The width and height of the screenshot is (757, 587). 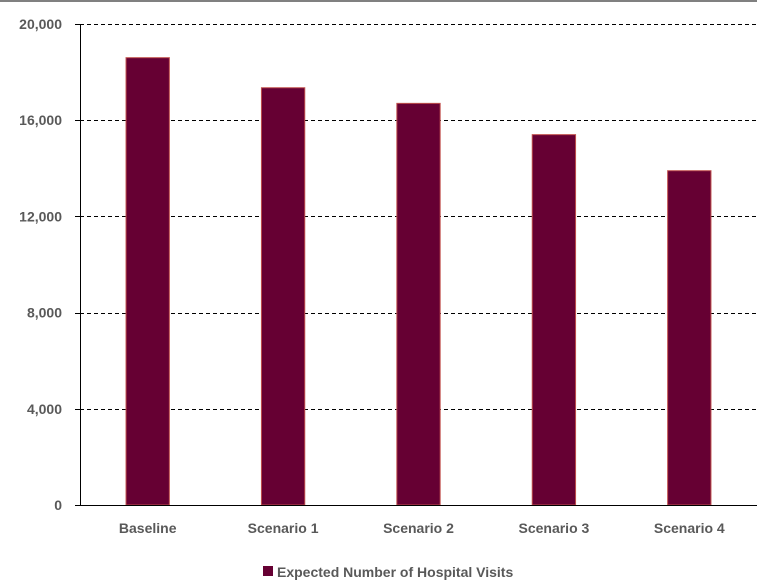 I want to click on legend-label: Expected Number of Hospital Visits, so click(x=395, y=572).